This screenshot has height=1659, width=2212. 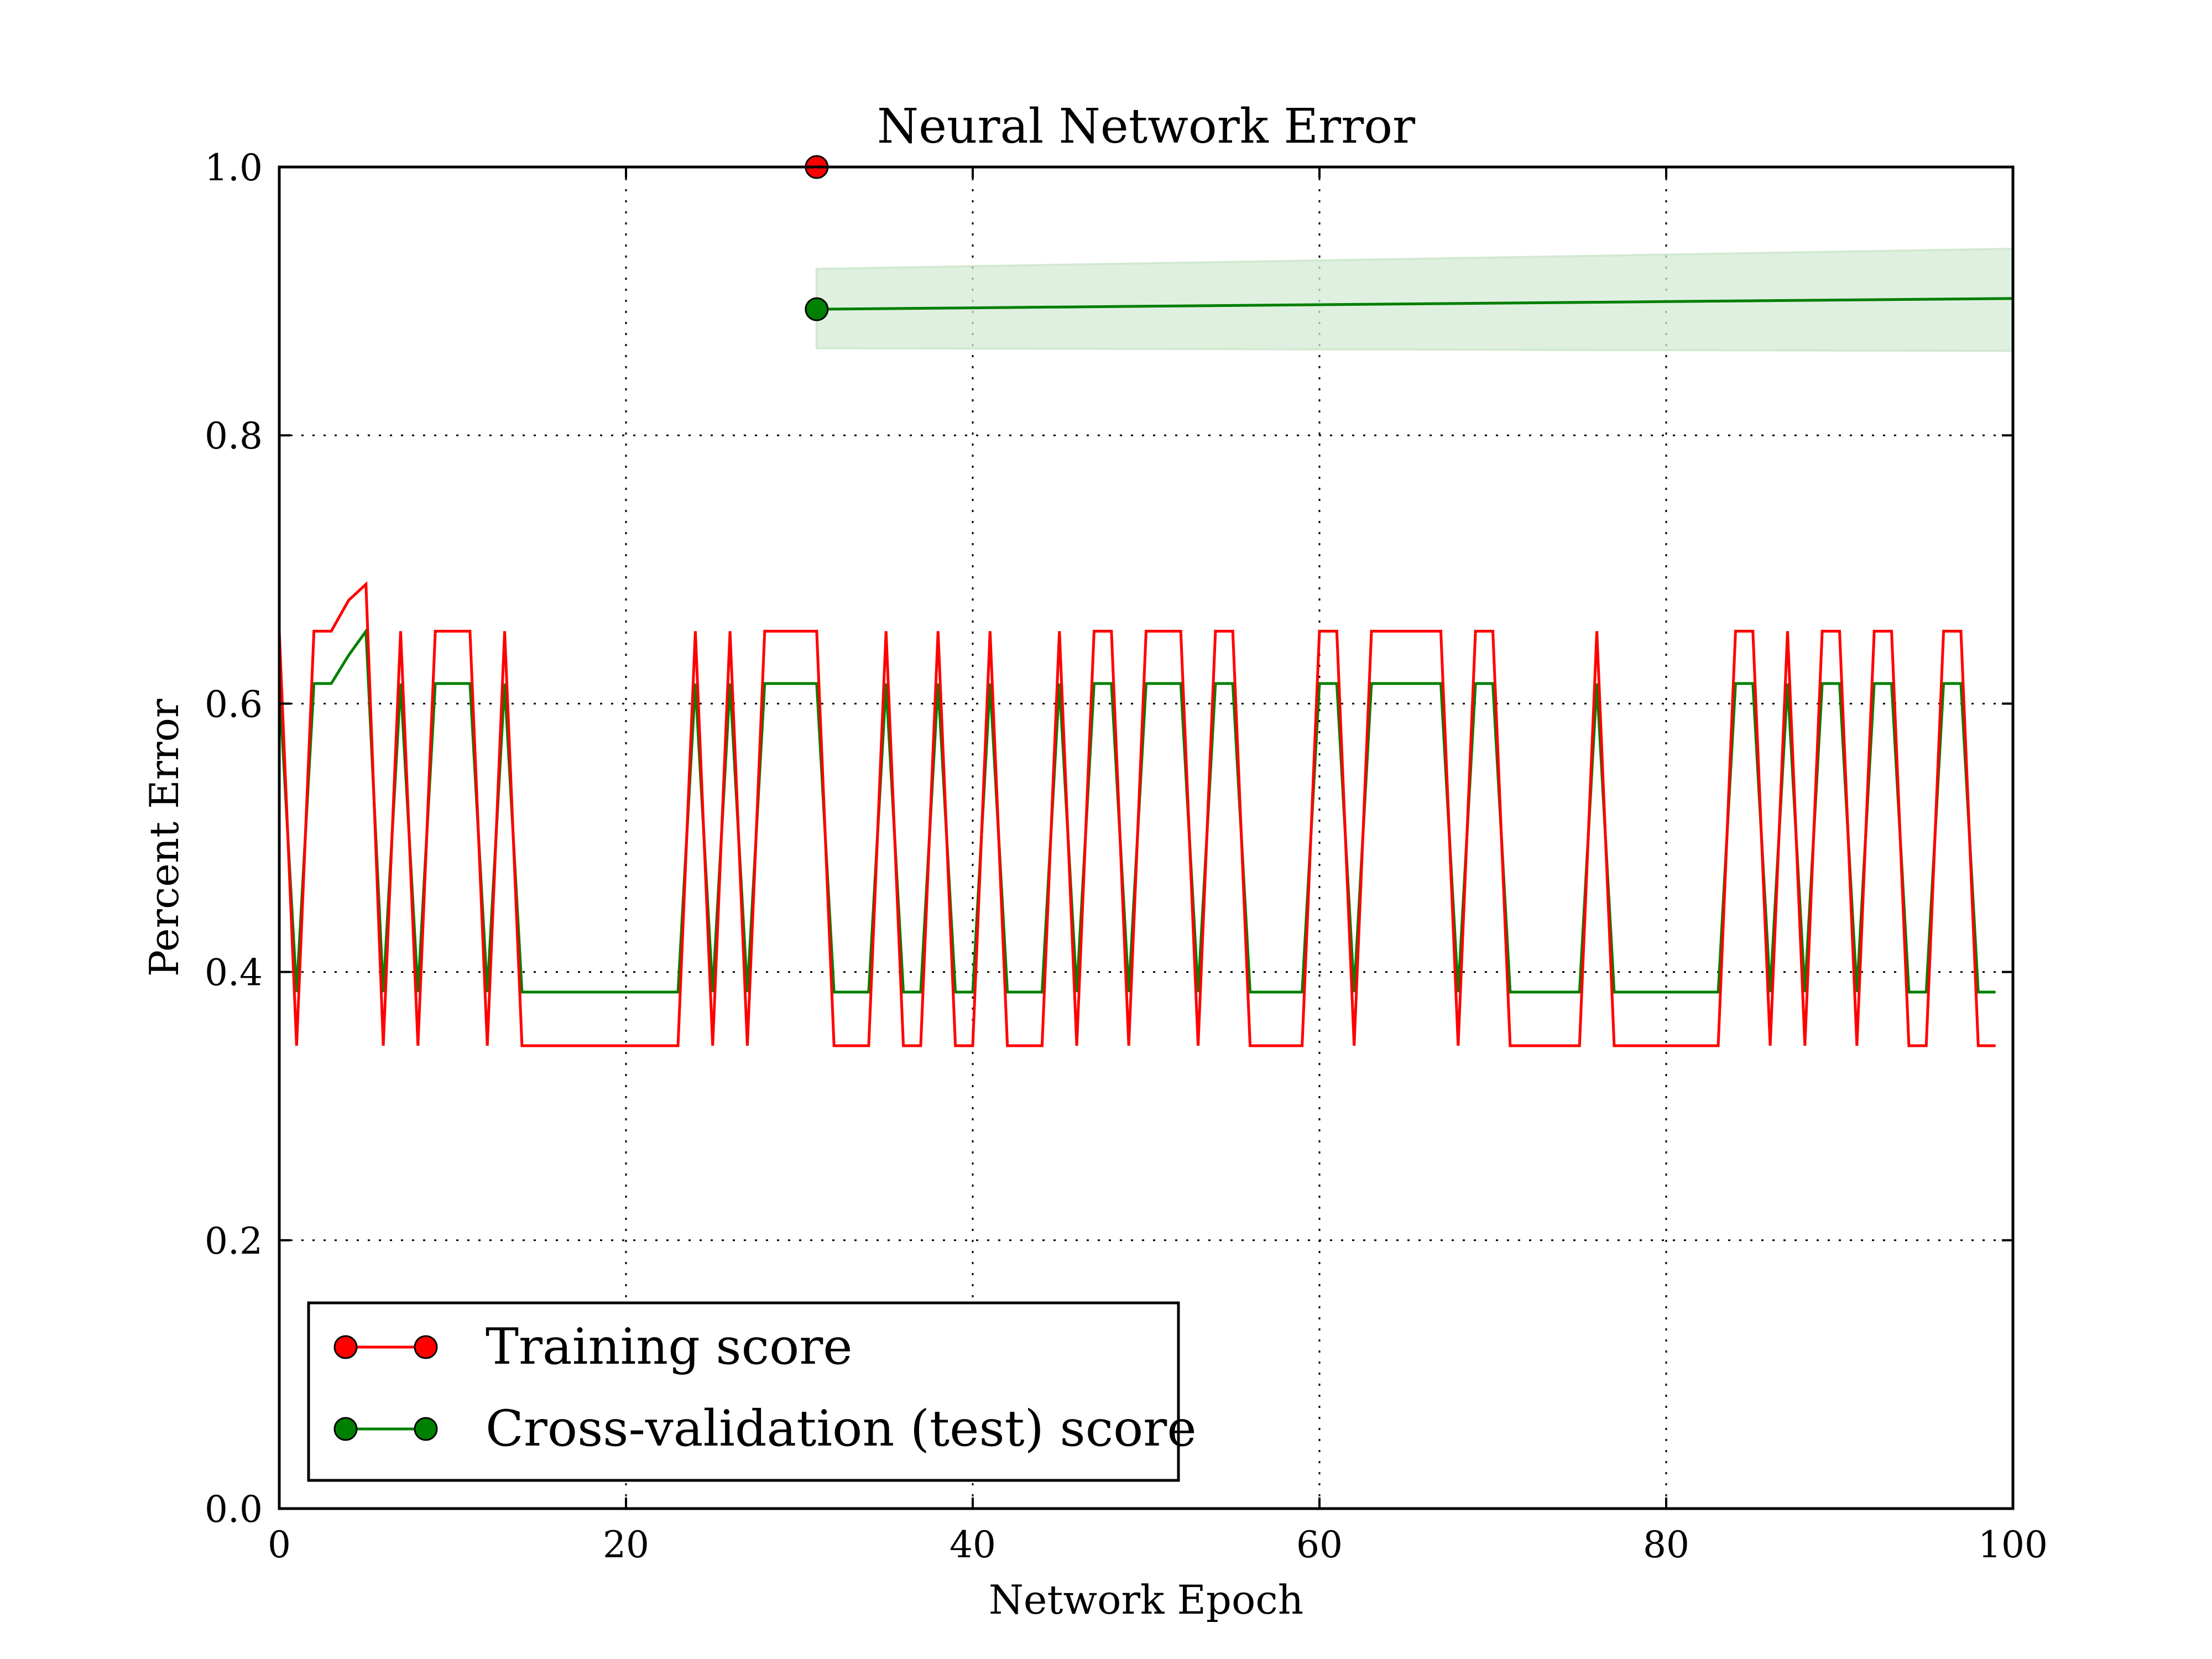 What do you see at coordinates (626, 1545) in the screenshot?
I see `x-tick-label: 20` at bounding box center [626, 1545].